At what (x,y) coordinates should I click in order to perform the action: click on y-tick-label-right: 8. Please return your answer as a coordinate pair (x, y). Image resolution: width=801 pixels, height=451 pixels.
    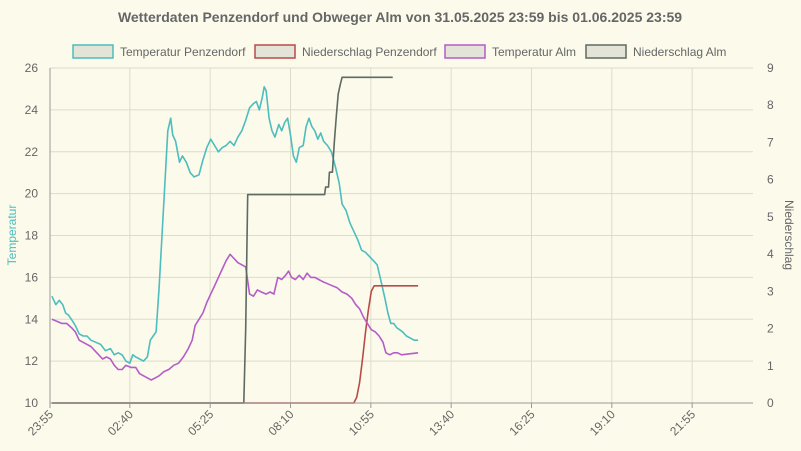
    Looking at the image, I should click on (770, 105).